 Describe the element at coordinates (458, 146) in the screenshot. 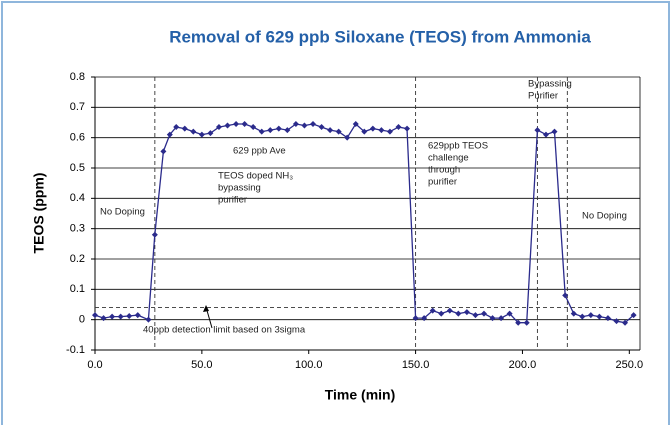

I see `annotation: 629ppb TEOS` at that location.